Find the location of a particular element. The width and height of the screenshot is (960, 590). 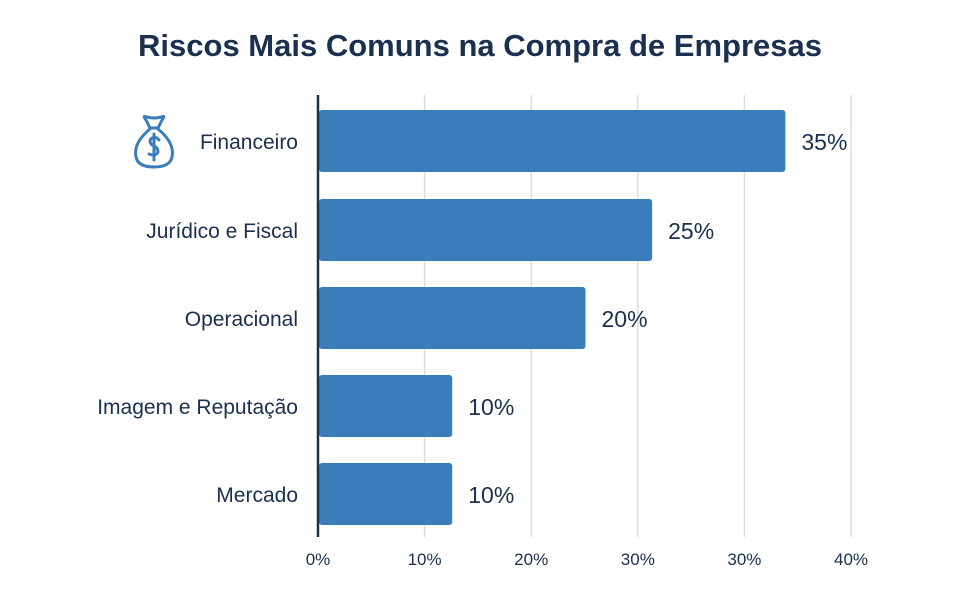

category-label: Financeiro is located at coordinates (249, 142).